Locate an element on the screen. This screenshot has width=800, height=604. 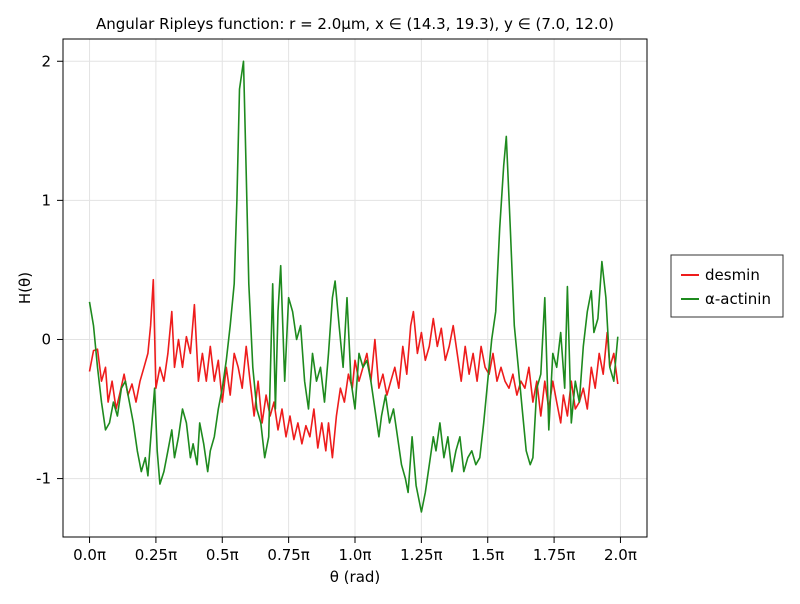
x-tick-label: 0.75π is located at coordinates (288, 555).